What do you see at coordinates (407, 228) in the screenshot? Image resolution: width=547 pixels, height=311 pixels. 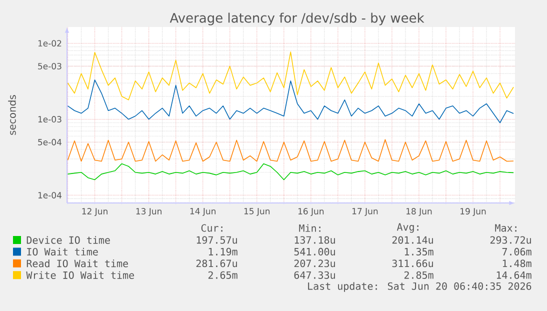 I see `text: Avg:` at bounding box center [407, 228].